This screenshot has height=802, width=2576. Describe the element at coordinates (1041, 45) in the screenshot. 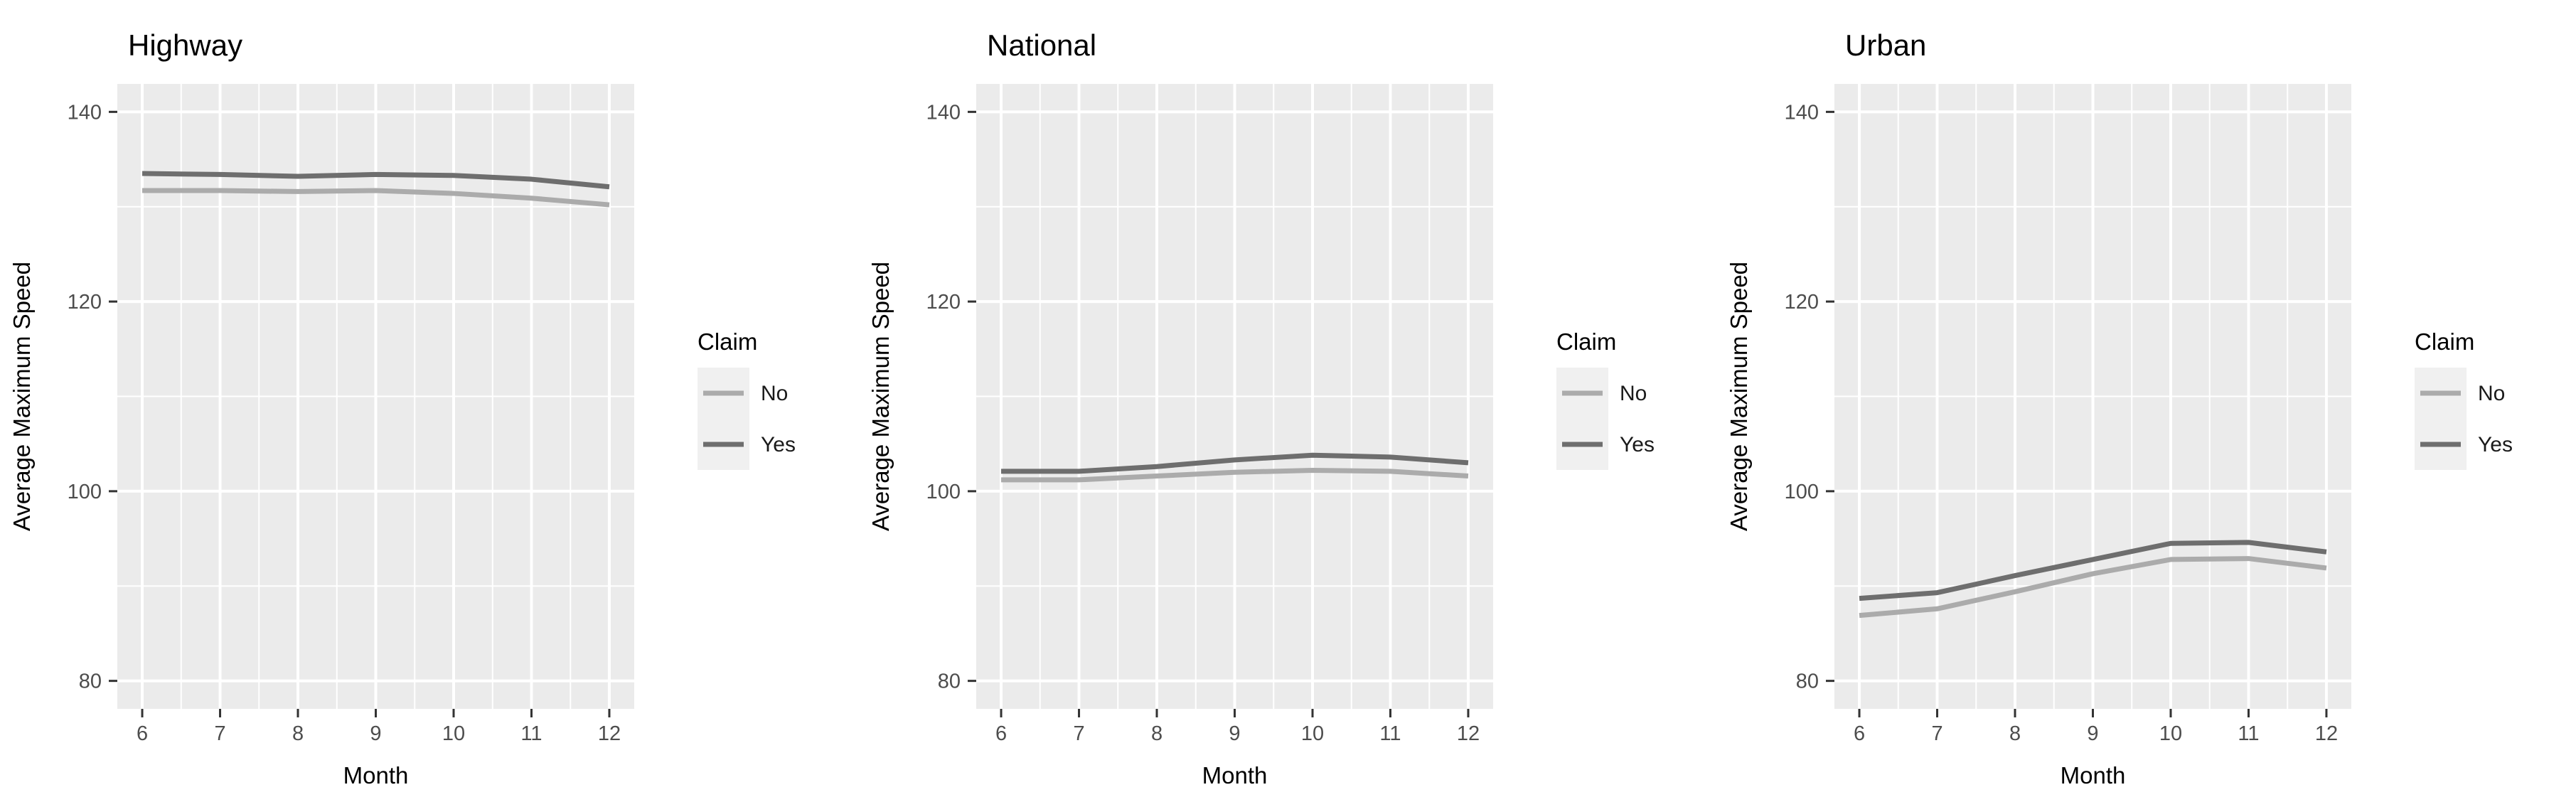

I see `plot-title: National` at that location.